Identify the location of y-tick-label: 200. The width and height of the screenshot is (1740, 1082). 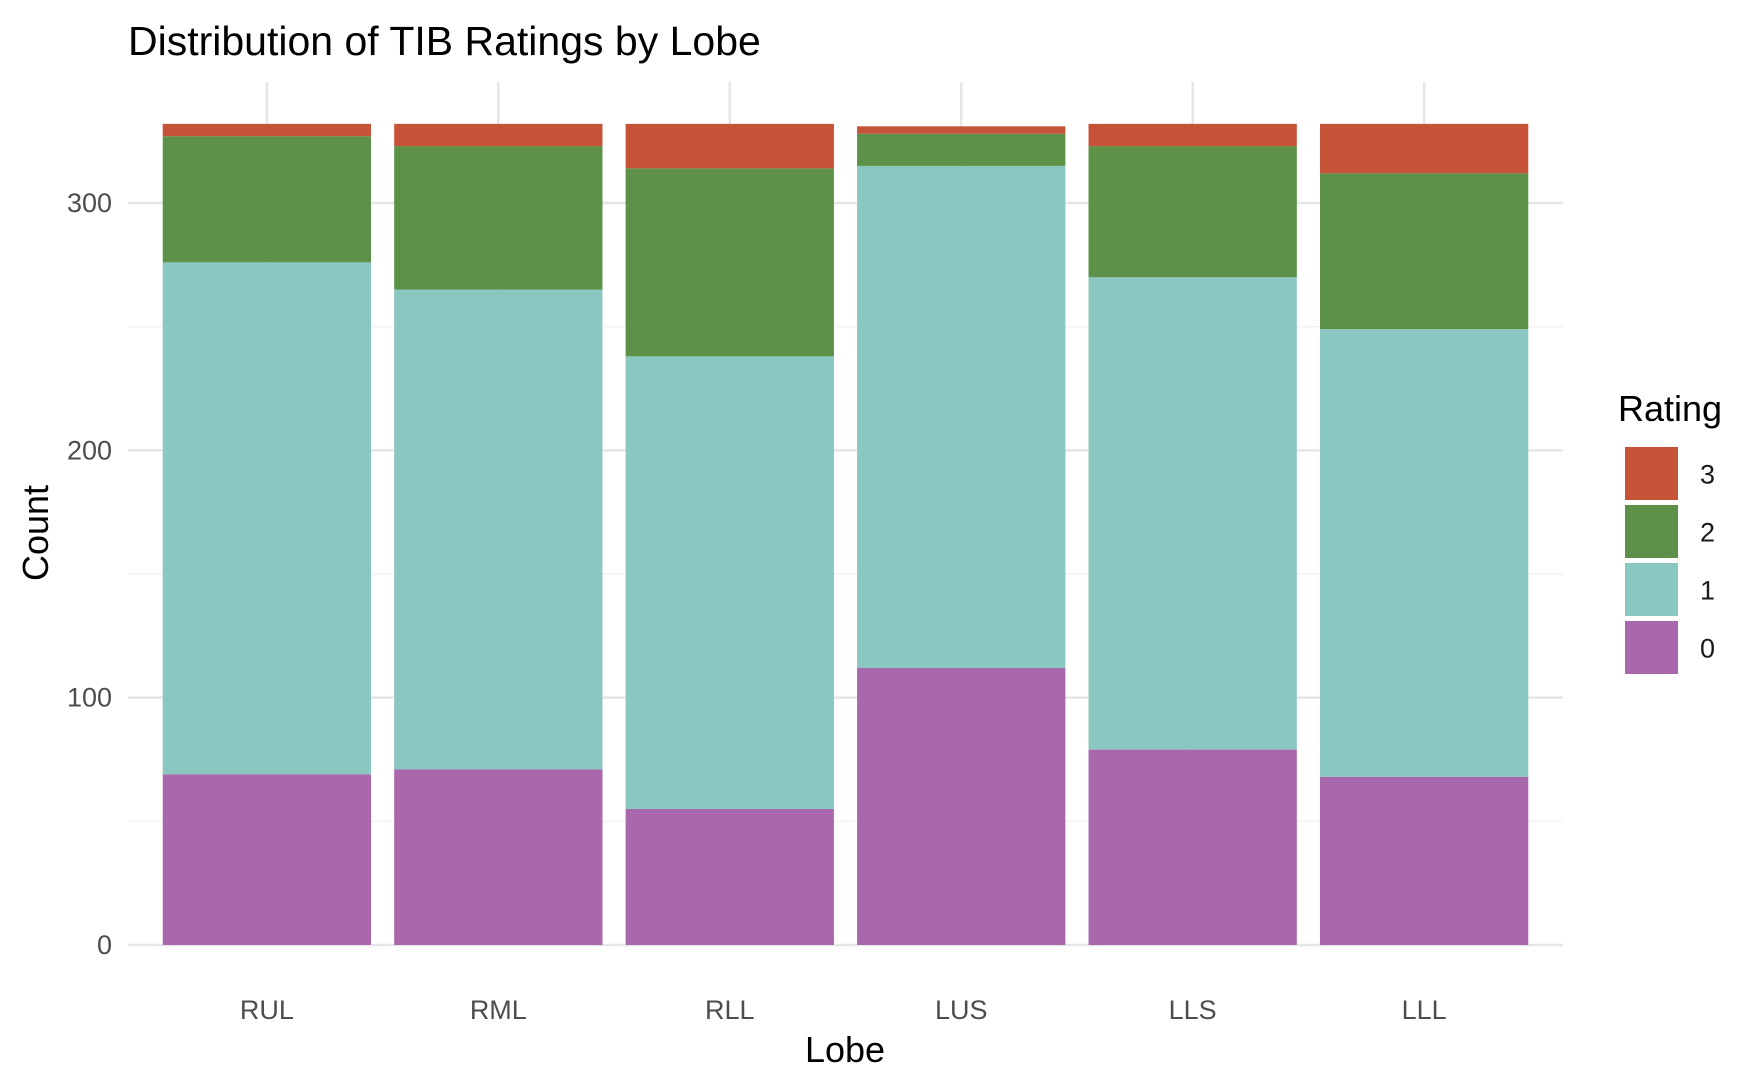
(89, 450).